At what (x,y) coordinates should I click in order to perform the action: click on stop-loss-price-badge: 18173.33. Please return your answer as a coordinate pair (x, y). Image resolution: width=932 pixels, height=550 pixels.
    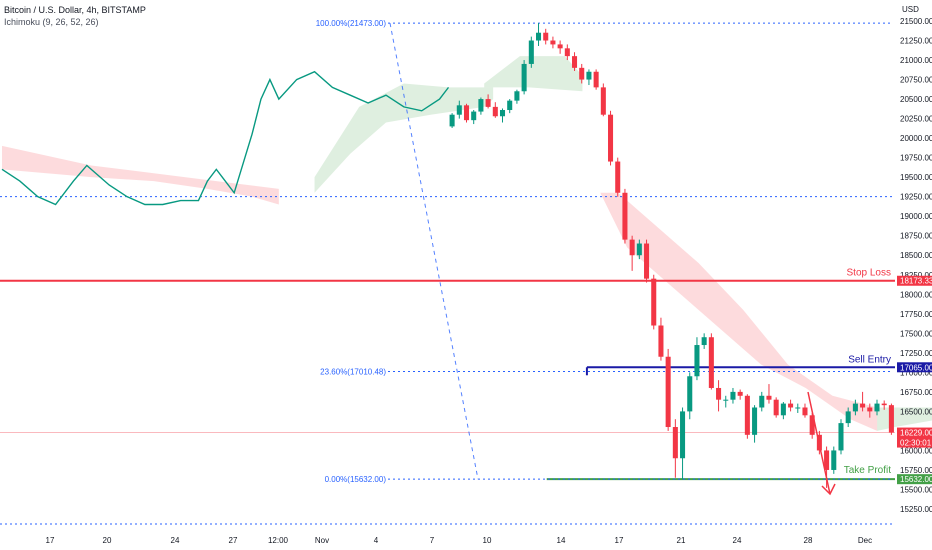
    Looking at the image, I should click on (916, 281).